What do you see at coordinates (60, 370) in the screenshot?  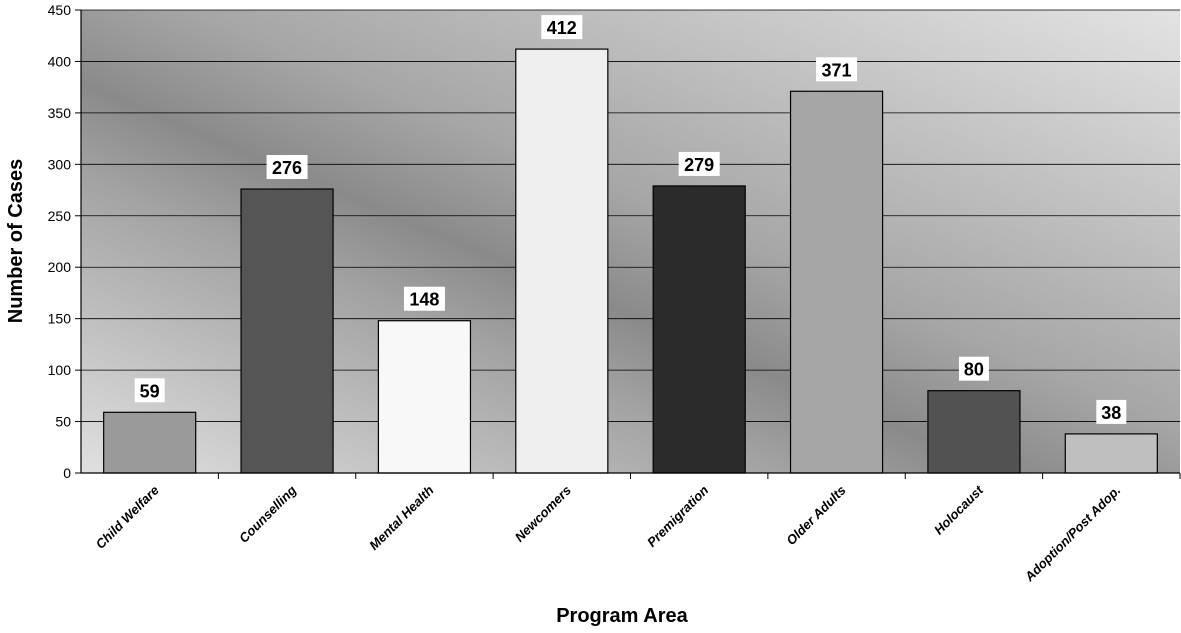 I see `y-tick-label: 100` at bounding box center [60, 370].